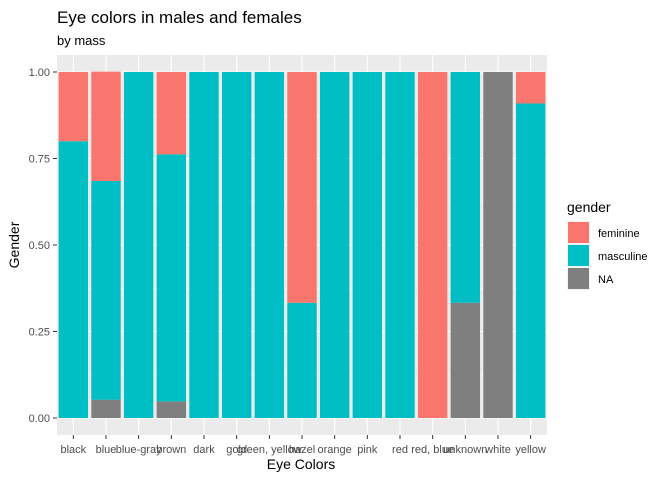 This screenshot has width=672, height=480. Describe the element at coordinates (14, 244) in the screenshot. I see `y-axis-title: Gender` at that location.